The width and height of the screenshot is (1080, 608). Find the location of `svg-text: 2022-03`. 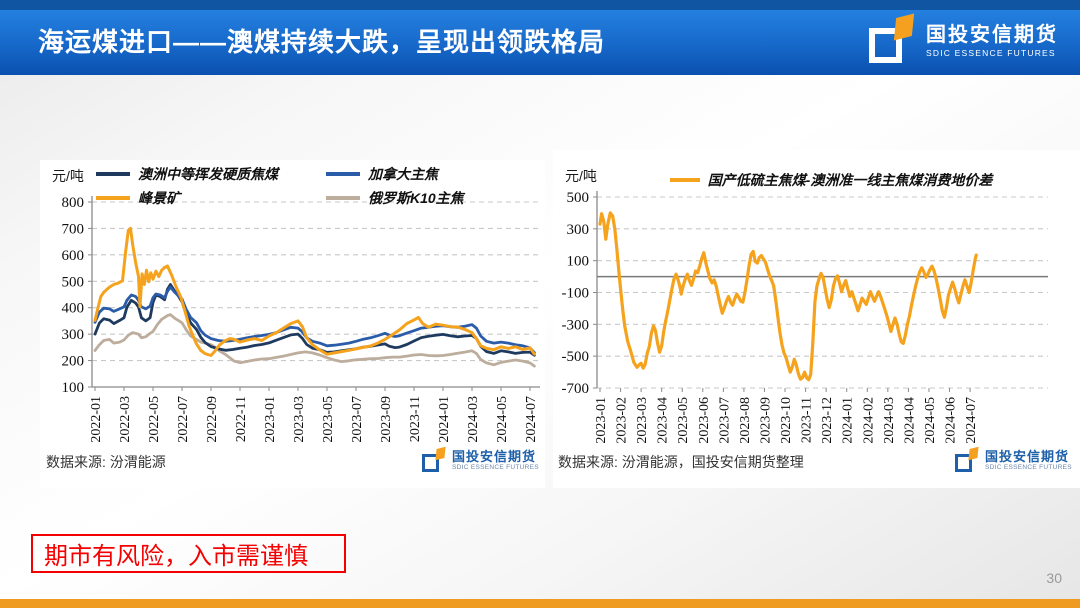

svg-text: 2022-03 is located at coordinates (125, 419).